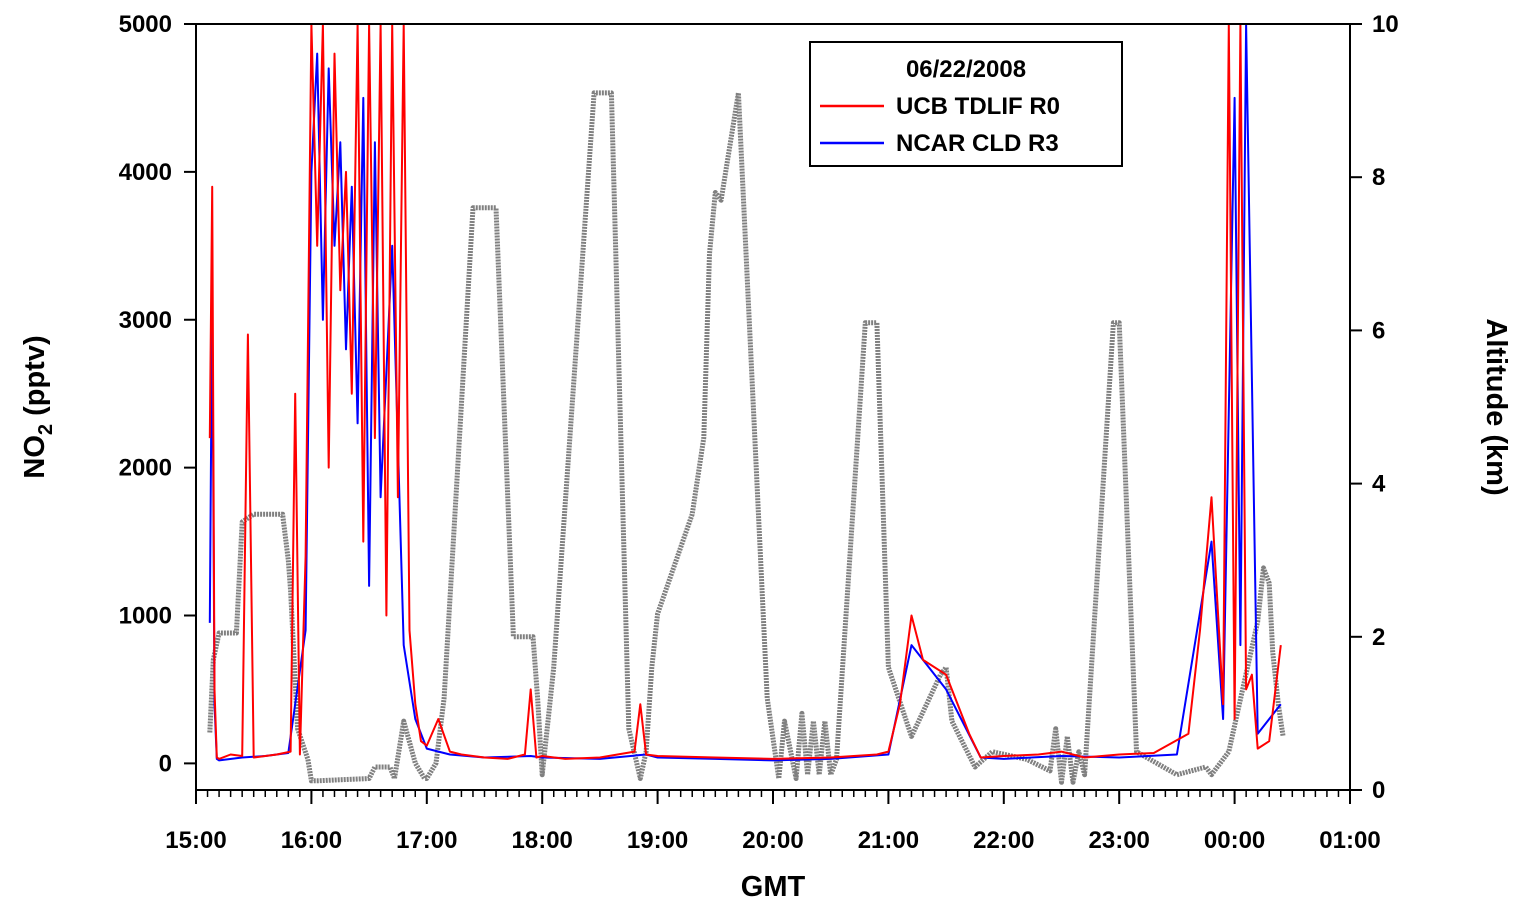  I want to click on y-left-title-rest: (pptv), so click(35, 379).